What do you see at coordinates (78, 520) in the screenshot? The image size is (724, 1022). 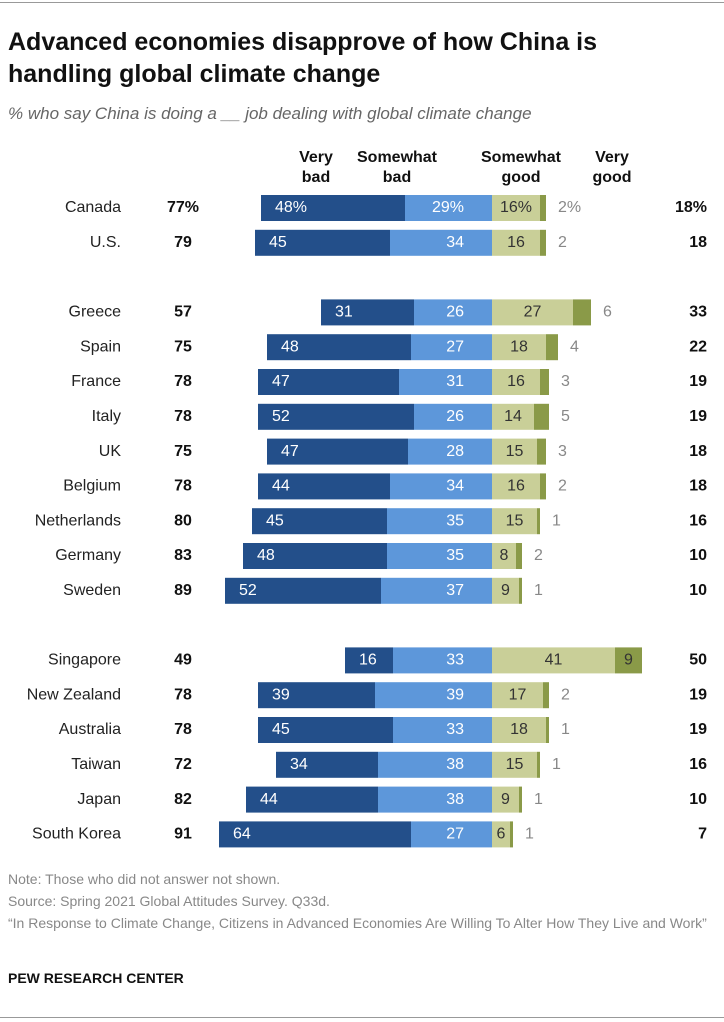 I see `category-label: Netherlands` at bounding box center [78, 520].